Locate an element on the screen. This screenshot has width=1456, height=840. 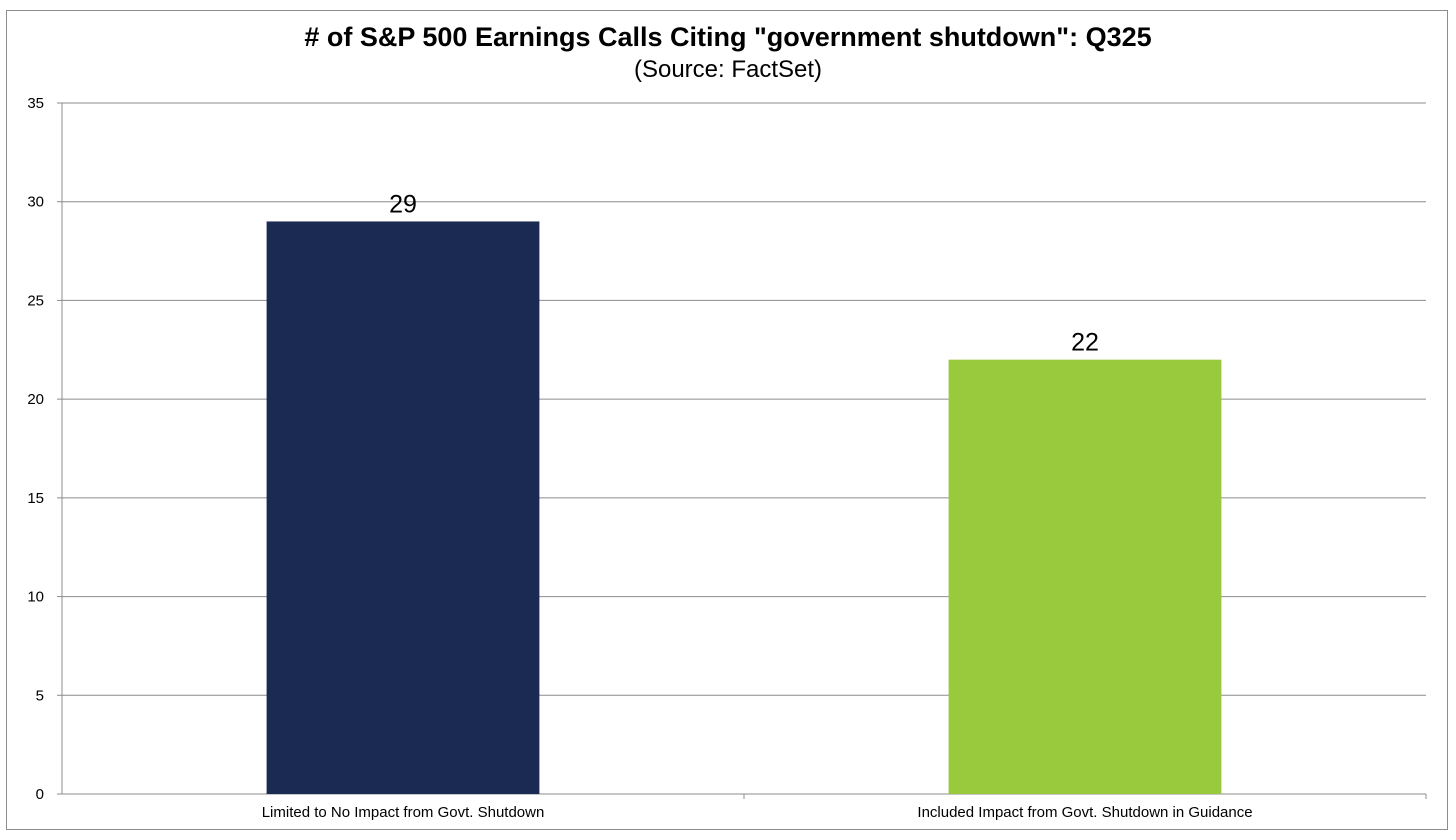
y-tick-label: 35 is located at coordinates (35, 103).